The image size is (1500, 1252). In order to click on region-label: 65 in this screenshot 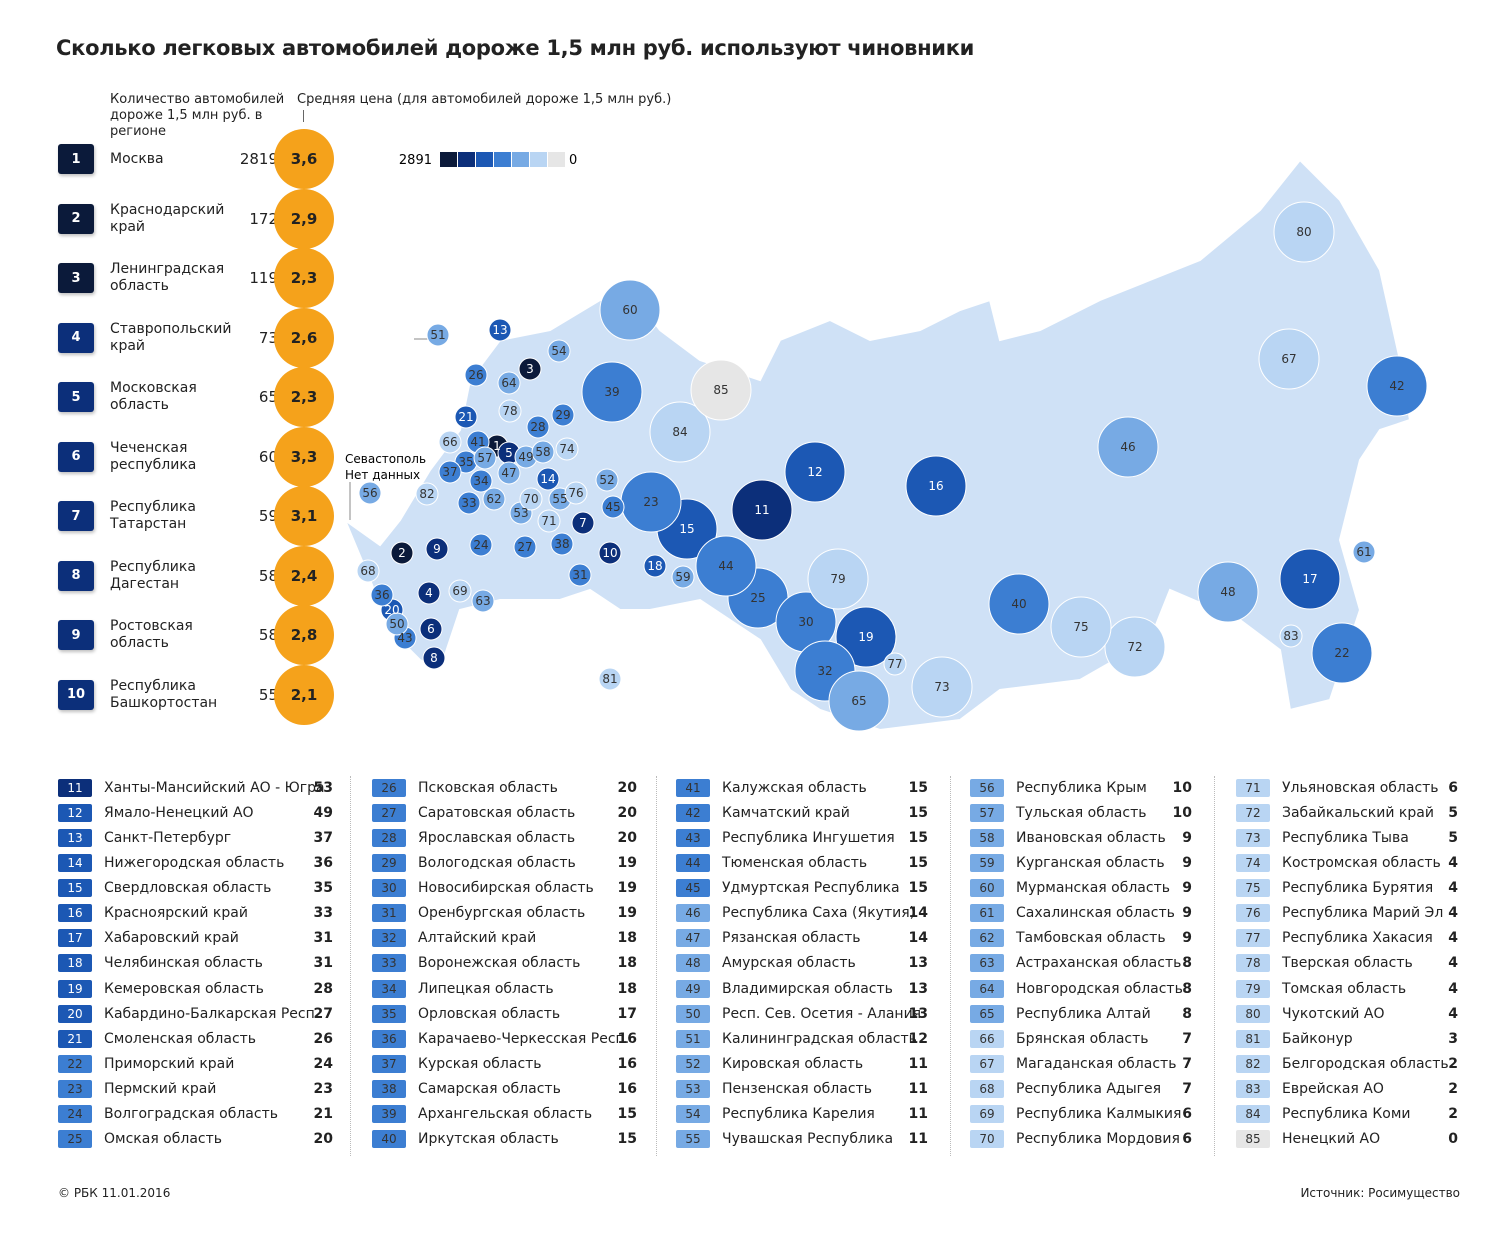, I will do `click(858, 701)`.